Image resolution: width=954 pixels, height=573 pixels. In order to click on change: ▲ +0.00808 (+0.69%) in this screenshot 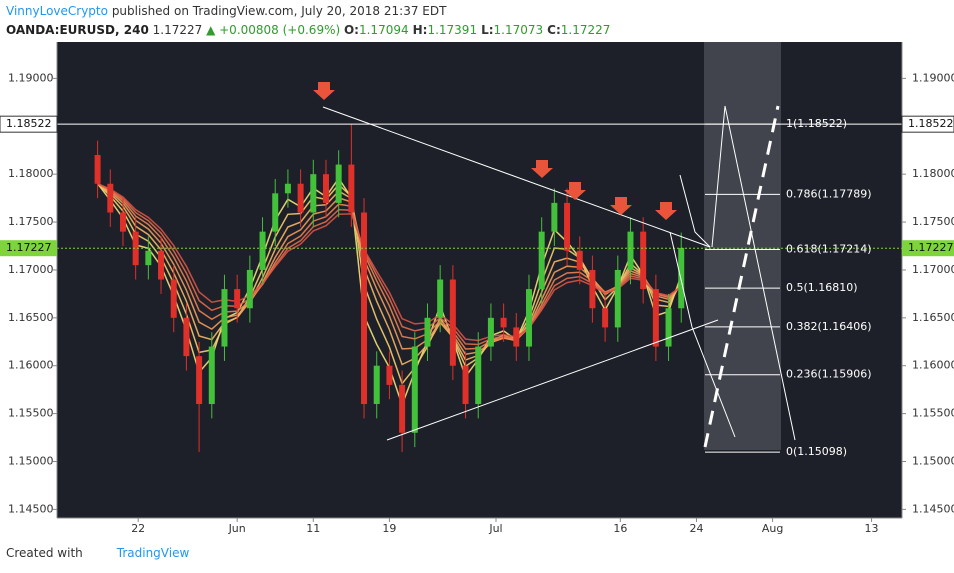, I will do `click(273, 30)`.